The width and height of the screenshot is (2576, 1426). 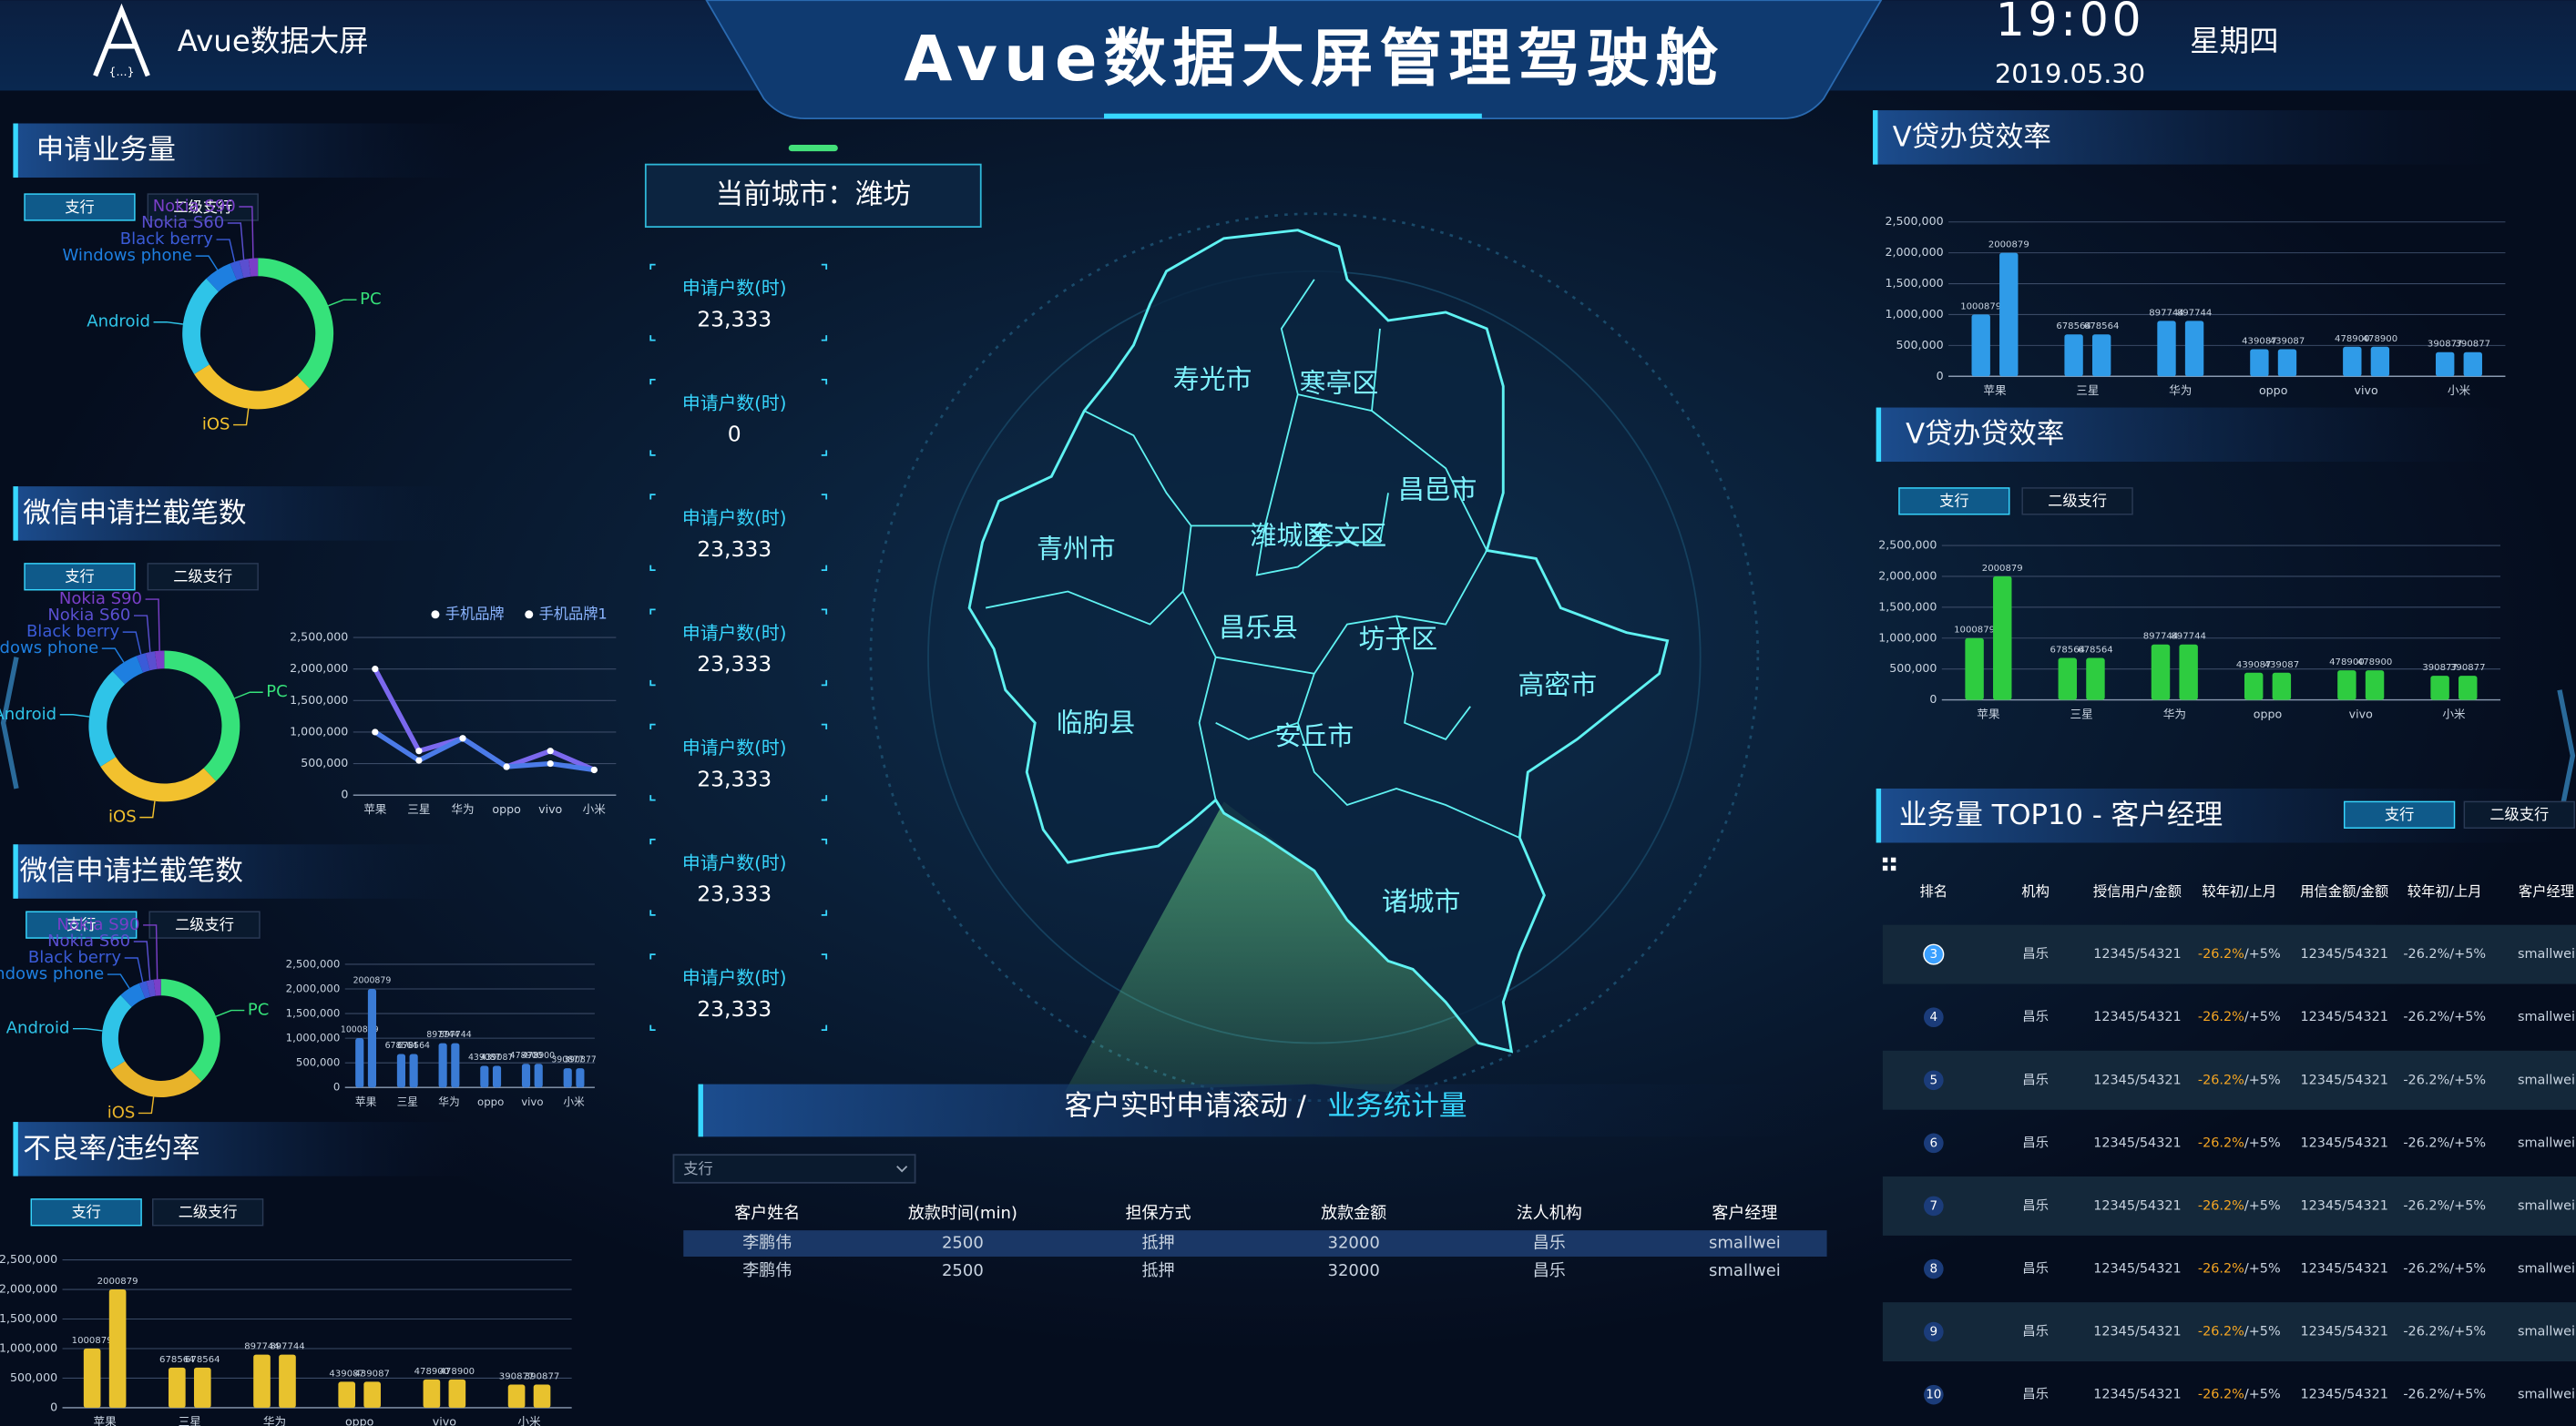 What do you see at coordinates (1158, 1213) in the screenshot?
I see `table-header: 担保方式` at bounding box center [1158, 1213].